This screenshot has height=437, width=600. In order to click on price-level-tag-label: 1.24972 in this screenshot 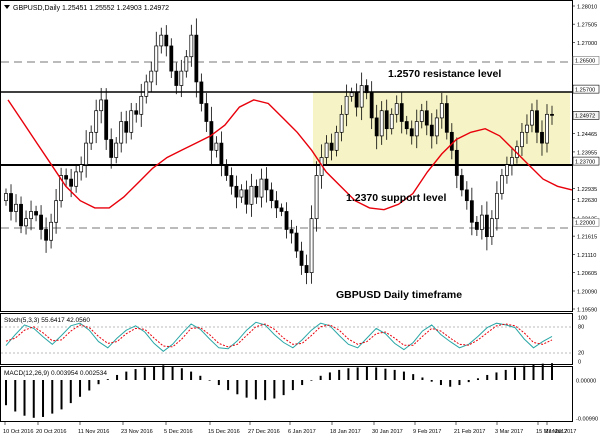, I will do `click(585, 117)`.